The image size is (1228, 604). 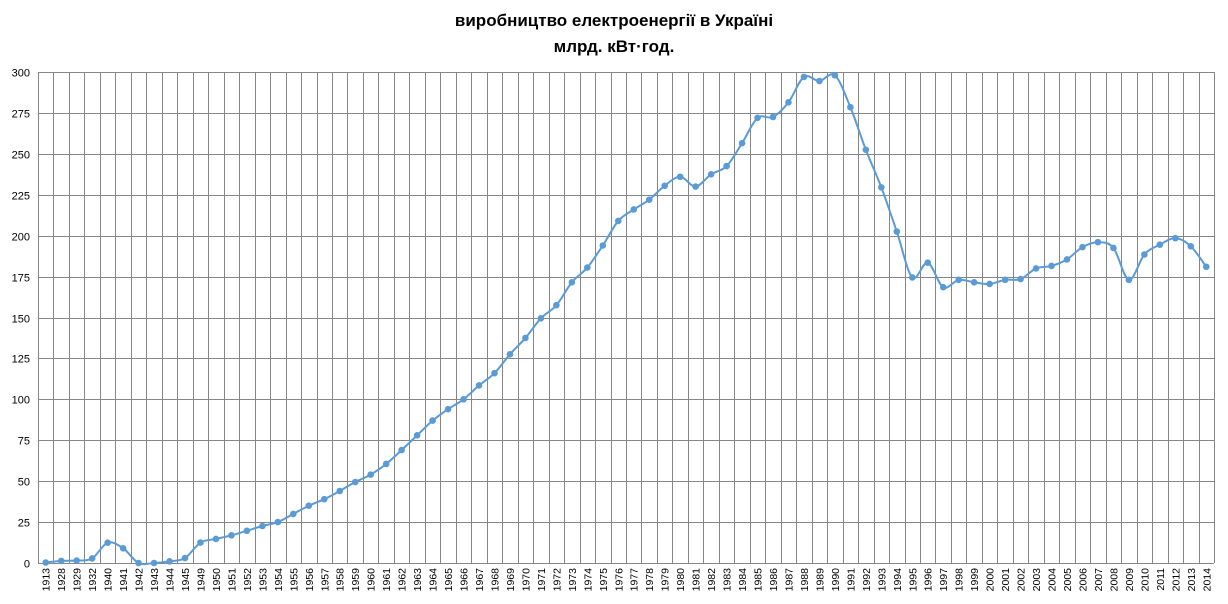 I want to click on x-tick-label: 1963, so click(x=418, y=580).